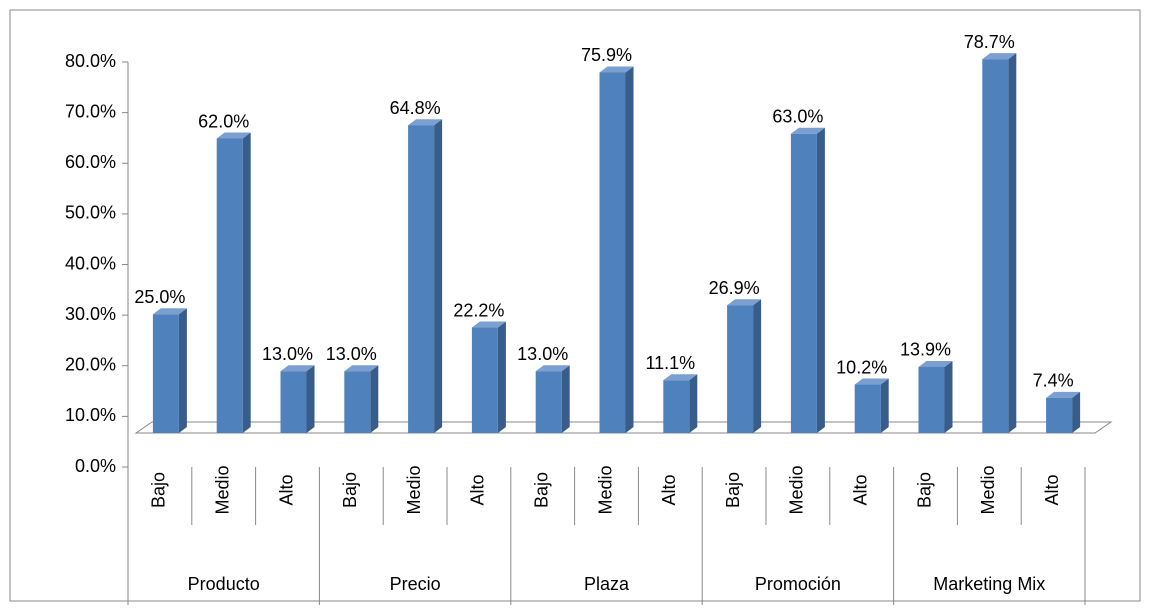 This screenshot has height=612, width=1151. Describe the element at coordinates (798, 584) in the screenshot. I see `group-label: Promoción` at that location.